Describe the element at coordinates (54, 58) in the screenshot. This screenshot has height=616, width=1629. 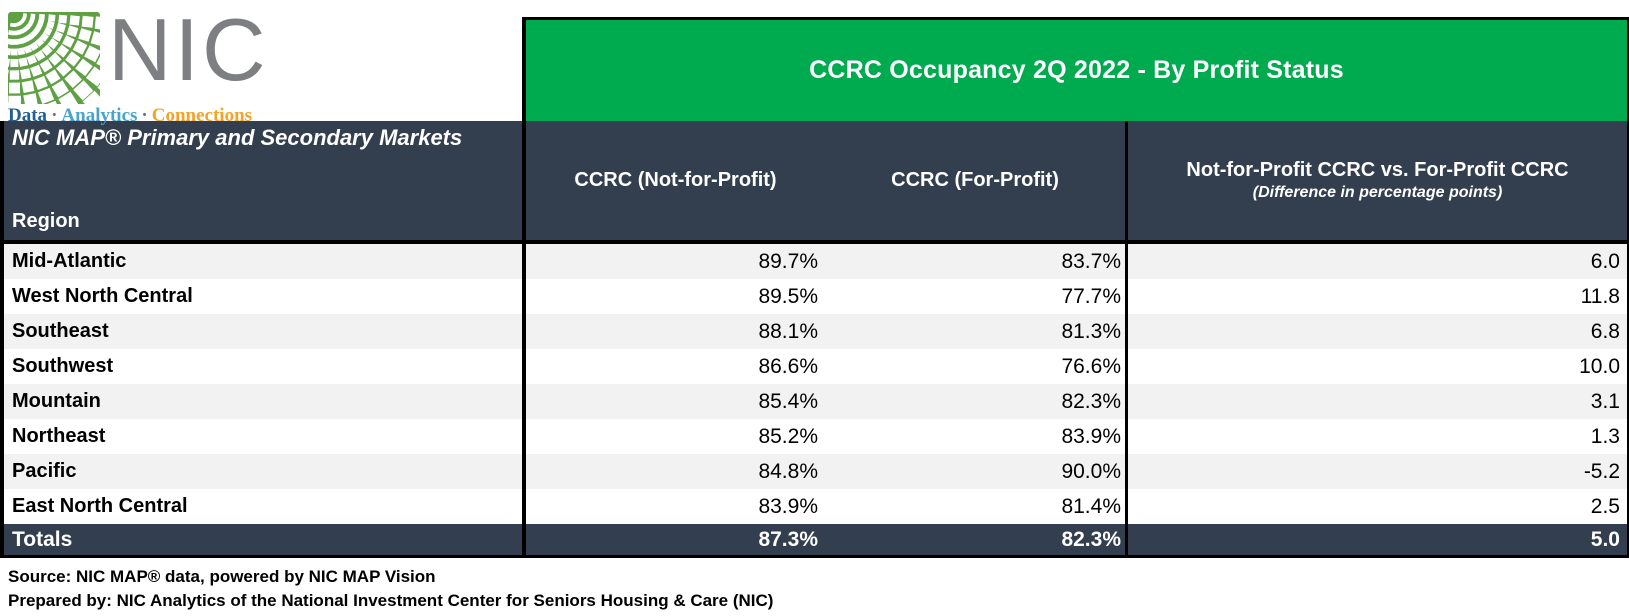
I see `nic-logo-mark-icon` at that location.